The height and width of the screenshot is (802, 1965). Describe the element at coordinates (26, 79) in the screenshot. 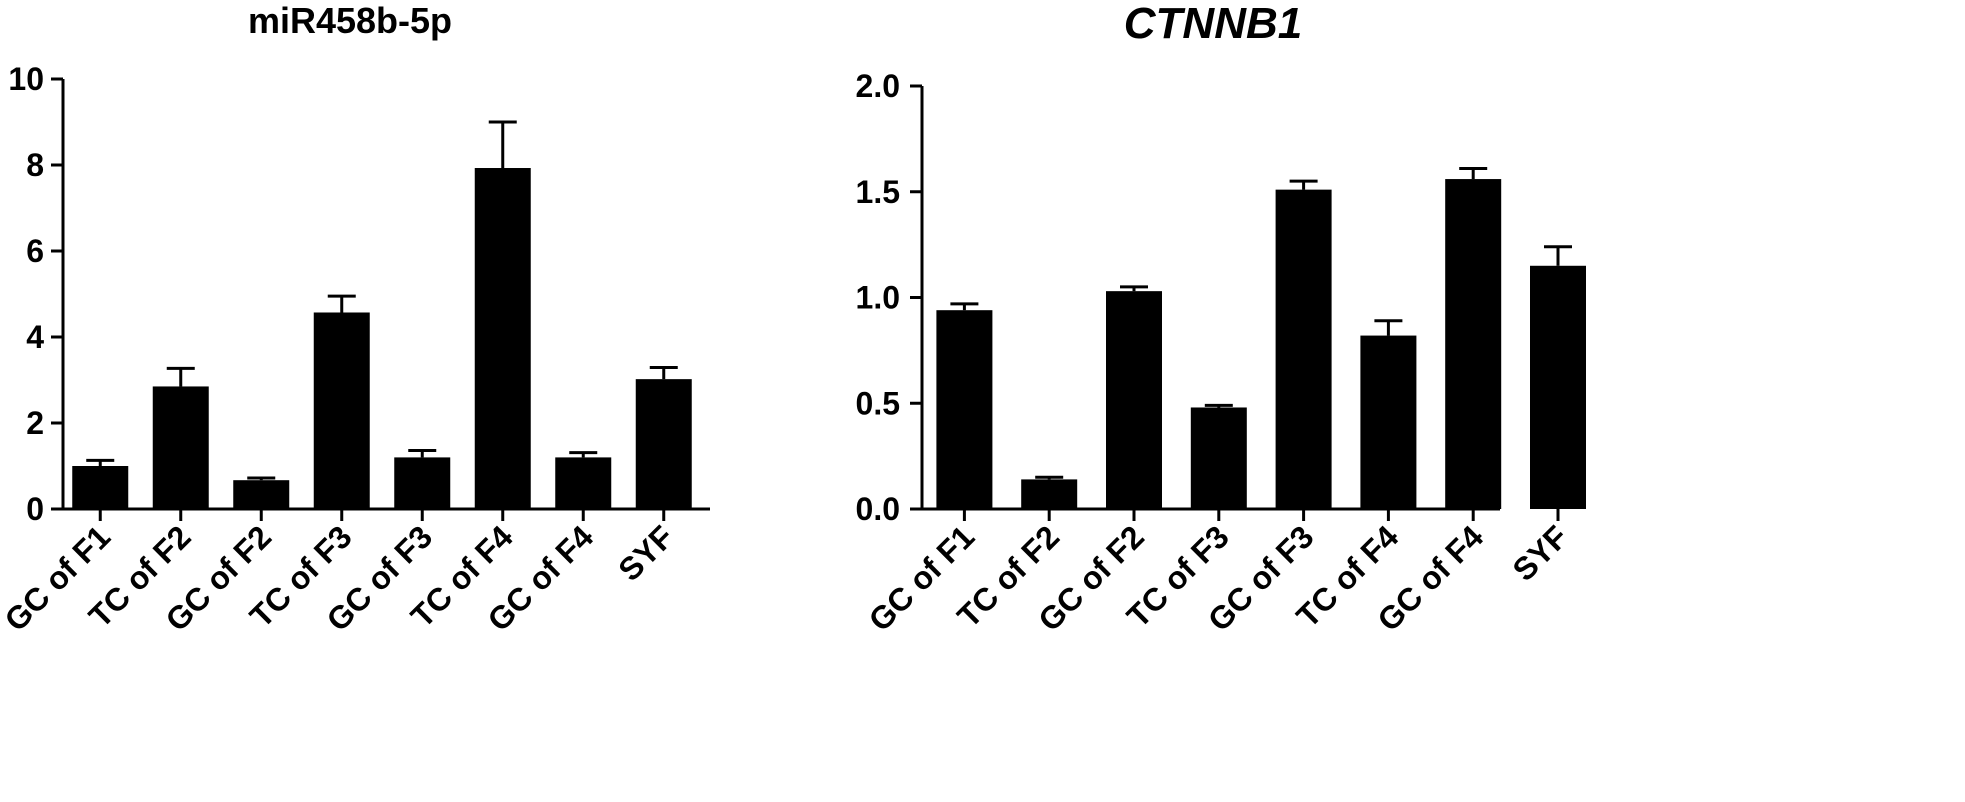

I see `y-tick-label: 10` at that location.